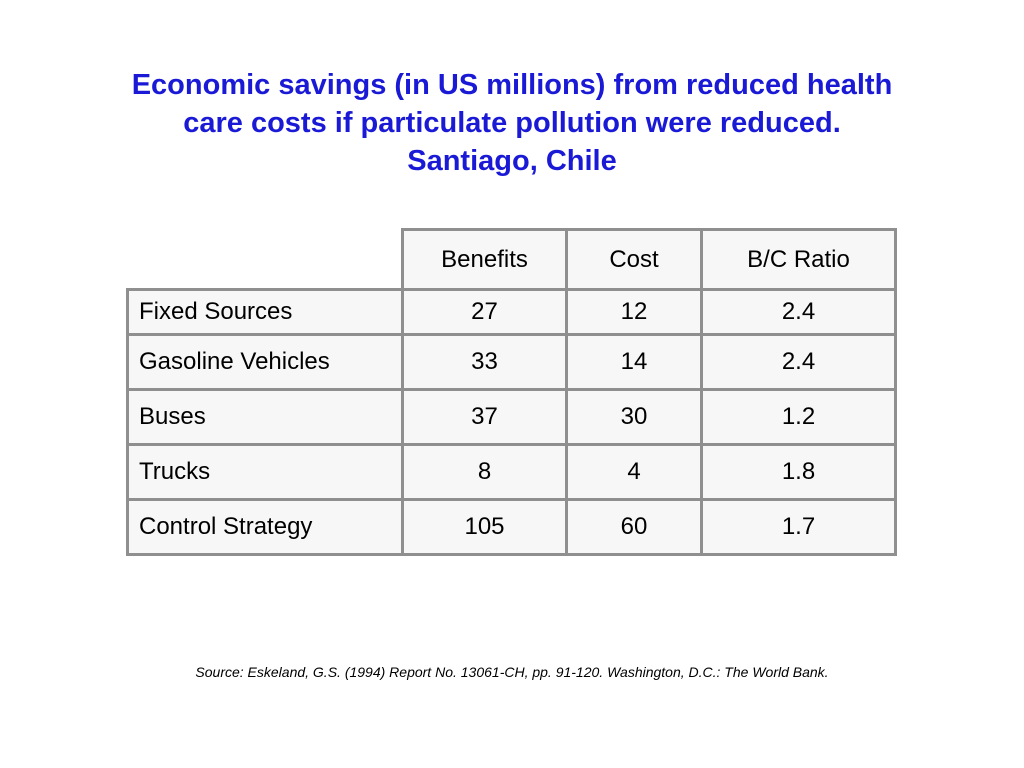 The height and width of the screenshot is (768, 1024). Describe the element at coordinates (265, 259) in the screenshot. I see `table-corner-cell` at that location.